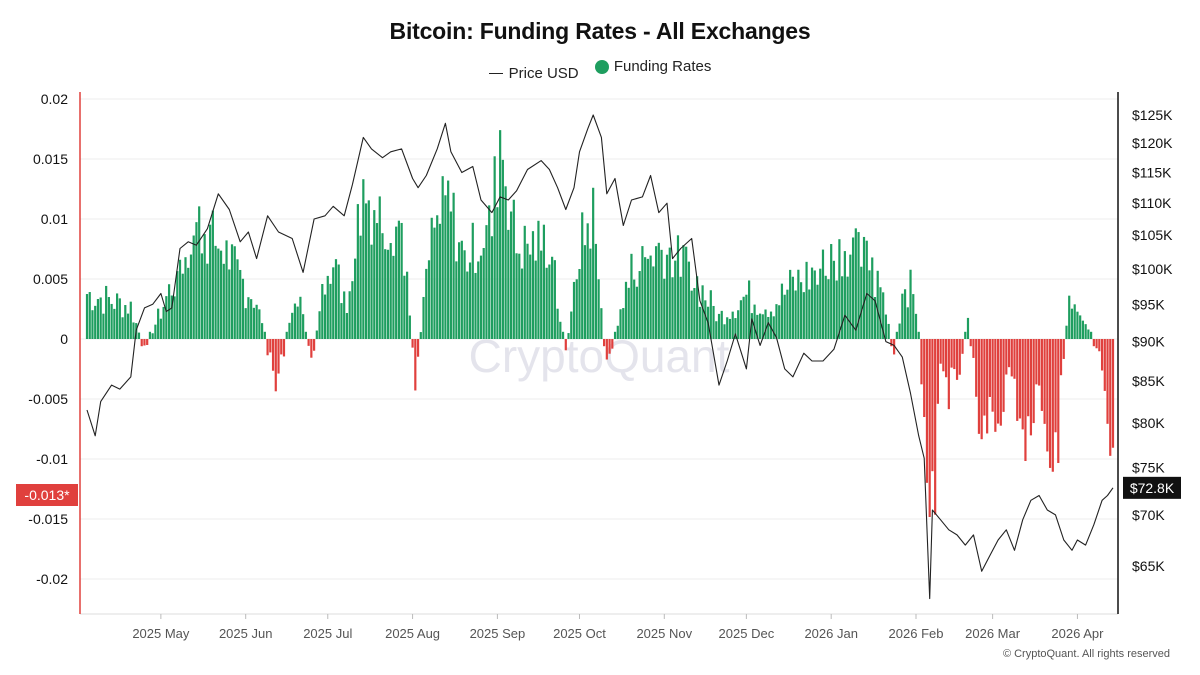  What do you see at coordinates (47, 495) in the screenshot?
I see `current-funding-badge` at bounding box center [47, 495].